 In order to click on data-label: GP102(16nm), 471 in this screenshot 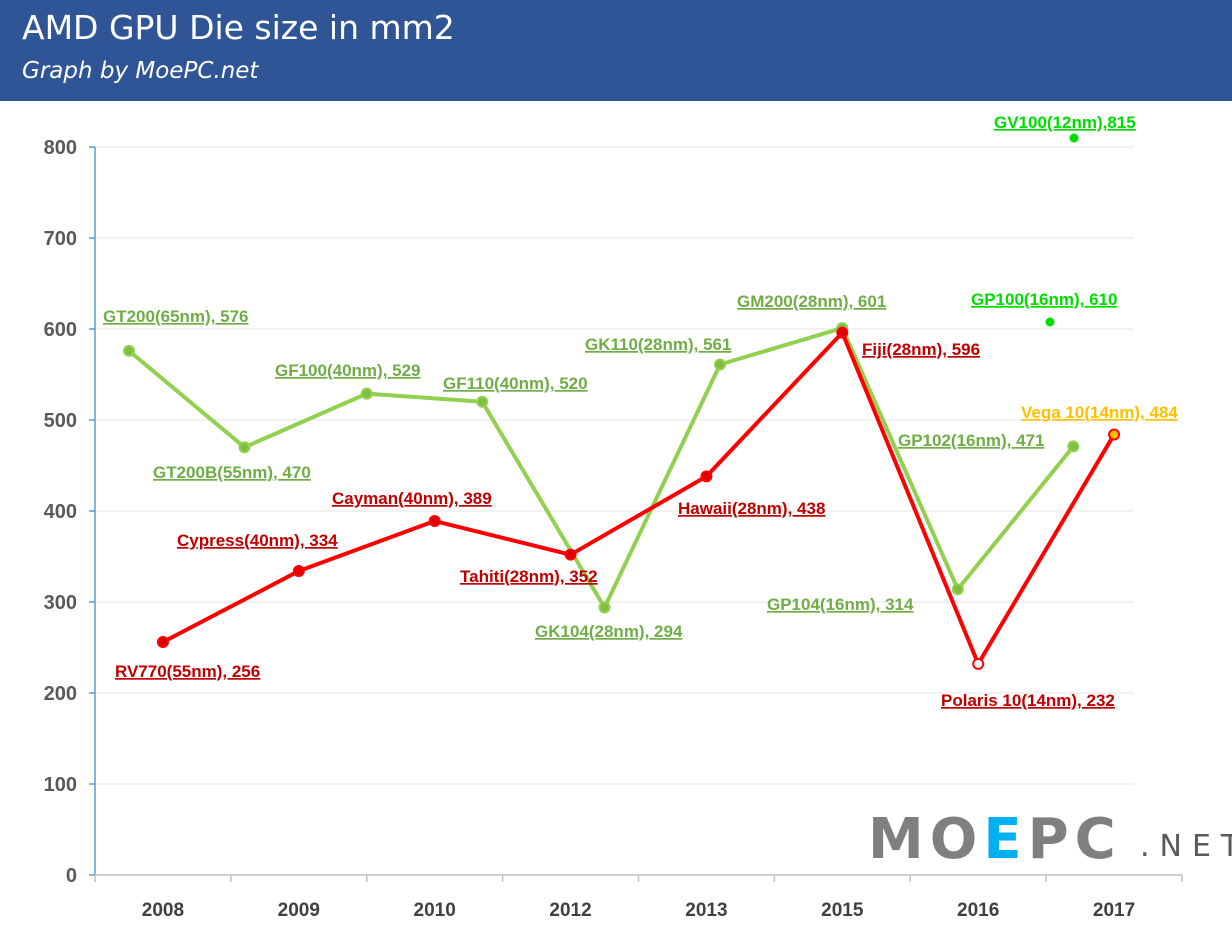, I will do `click(971, 440)`.